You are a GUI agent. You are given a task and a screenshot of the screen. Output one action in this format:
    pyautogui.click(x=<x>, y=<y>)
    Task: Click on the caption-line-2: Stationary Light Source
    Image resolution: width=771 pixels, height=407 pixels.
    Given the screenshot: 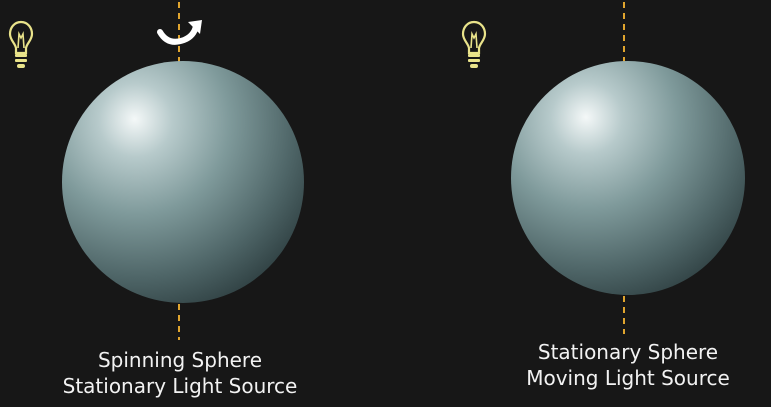 What is the action you would take?
    pyautogui.click(x=180, y=386)
    